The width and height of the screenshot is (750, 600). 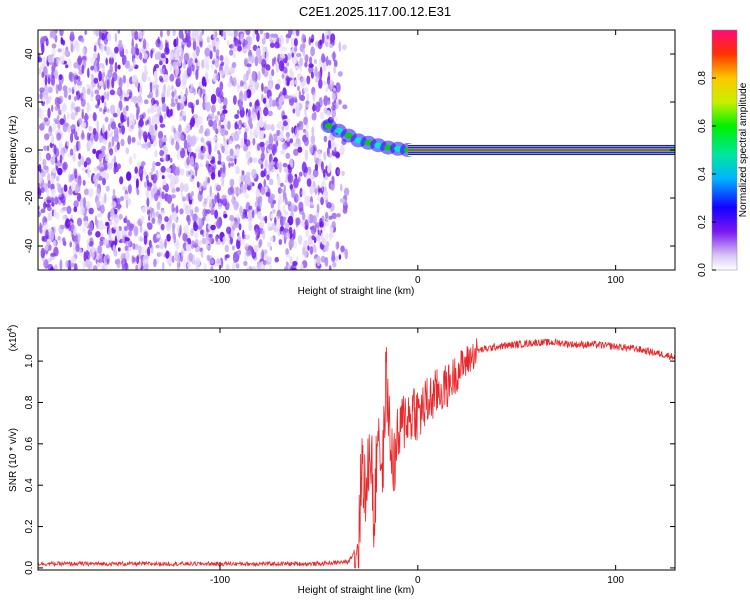 I want to click on snr-y-label: SNR (10 * v/v), so click(x=13, y=460).